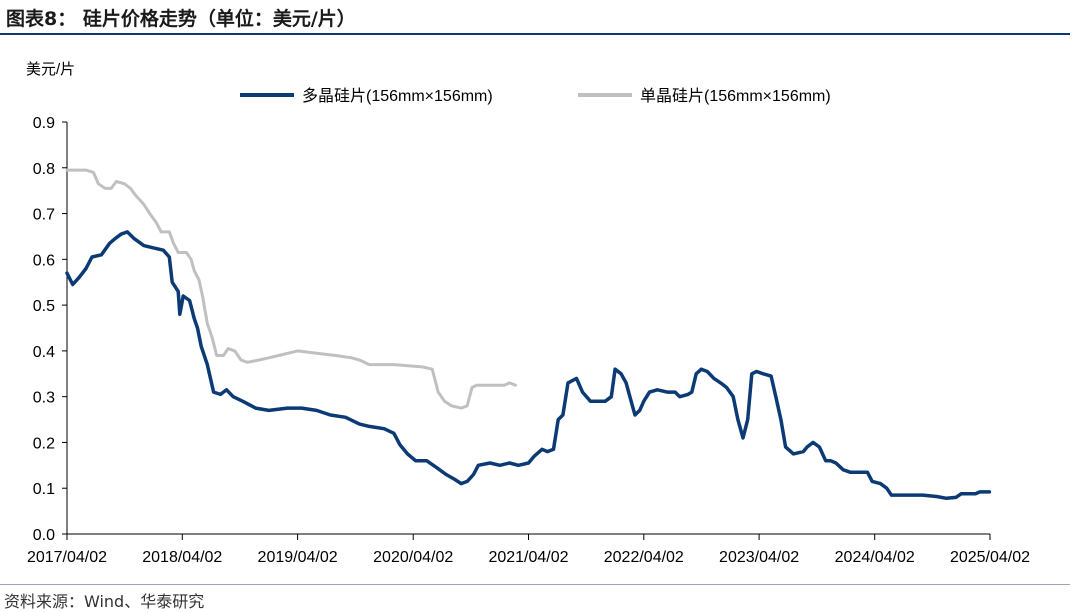 This screenshot has width=1080, height=612. I want to click on x-tick-label: 2025/04/02, so click(990, 557).